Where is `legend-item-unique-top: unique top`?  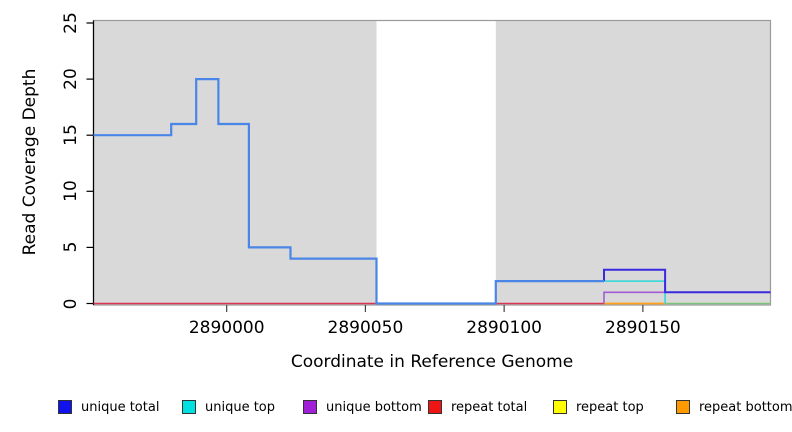 legend-item-unique-top: unique top is located at coordinates (228, 407).